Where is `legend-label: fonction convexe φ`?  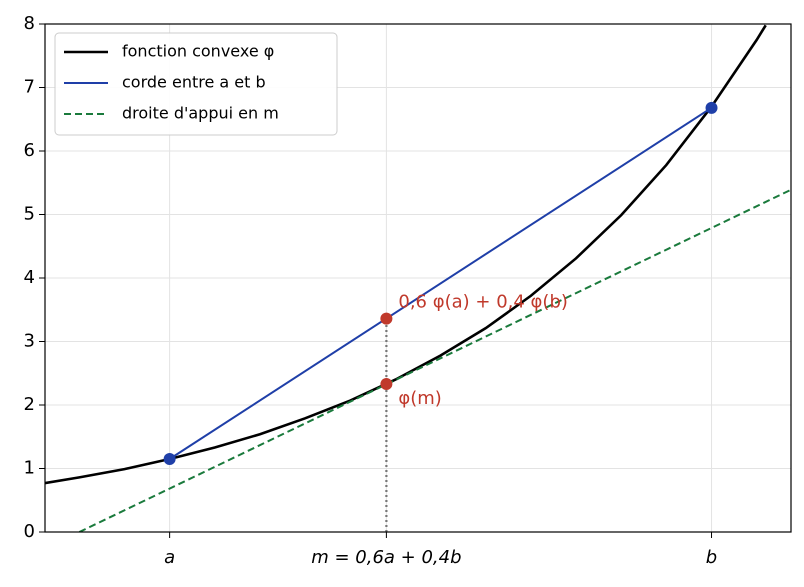 legend-label: fonction convexe φ is located at coordinates (198, 51).